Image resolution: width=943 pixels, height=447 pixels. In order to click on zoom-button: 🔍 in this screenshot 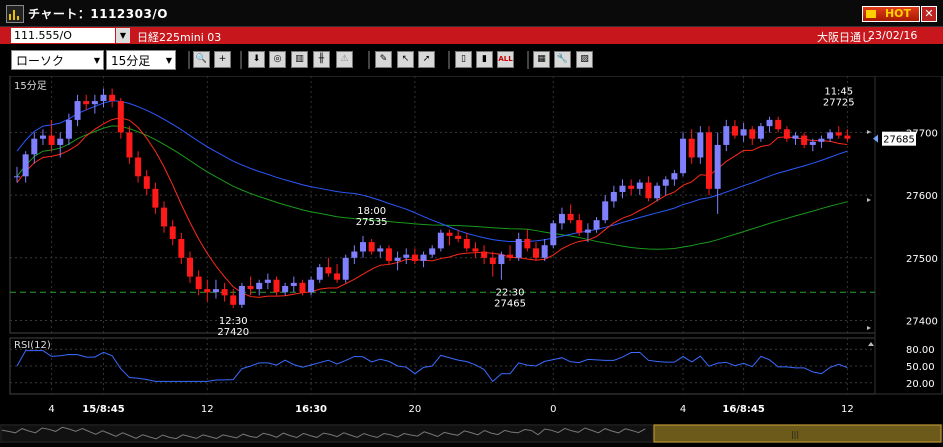, I will do `click(201, 59)`.